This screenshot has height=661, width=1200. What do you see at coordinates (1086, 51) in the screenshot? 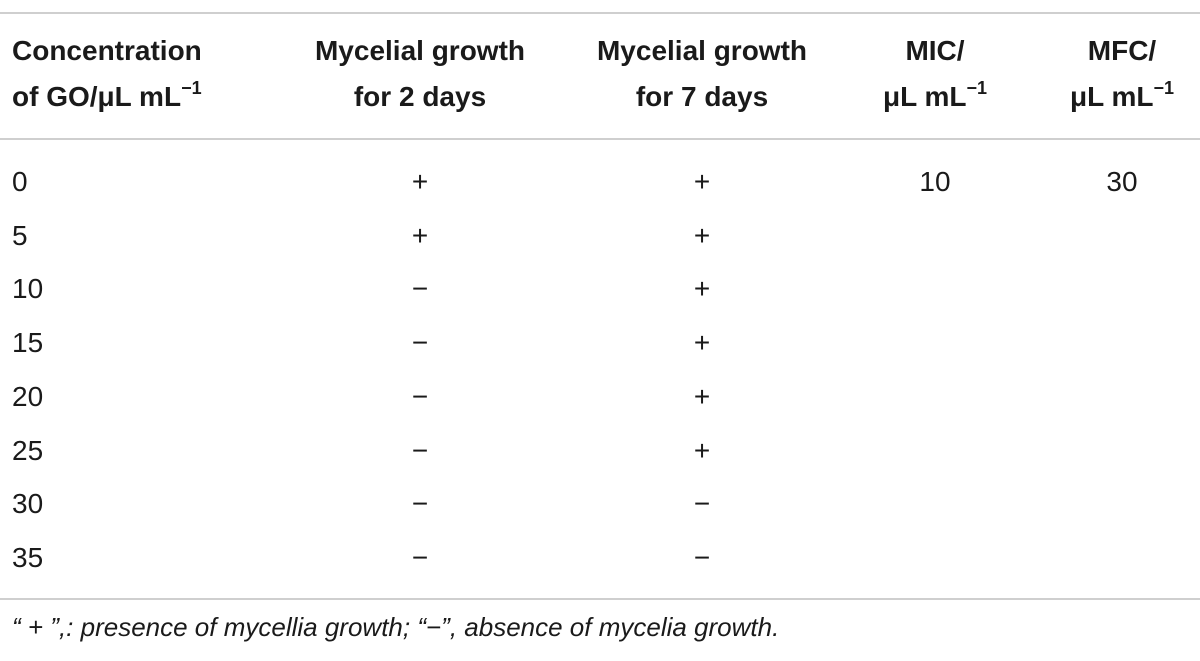
I see `header-line: MFC/` at bounding box center [1086, 51].